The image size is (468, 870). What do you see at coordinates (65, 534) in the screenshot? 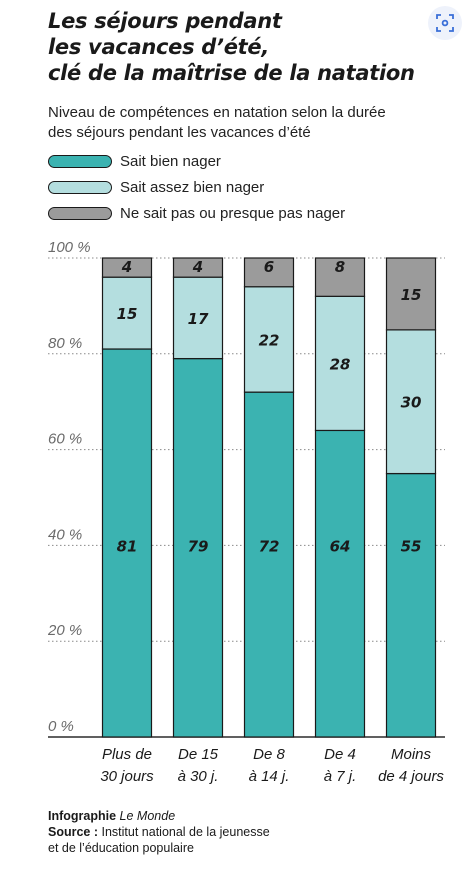
I see `y-tick-label-40: 40 %` at bounding box center [65, 534].